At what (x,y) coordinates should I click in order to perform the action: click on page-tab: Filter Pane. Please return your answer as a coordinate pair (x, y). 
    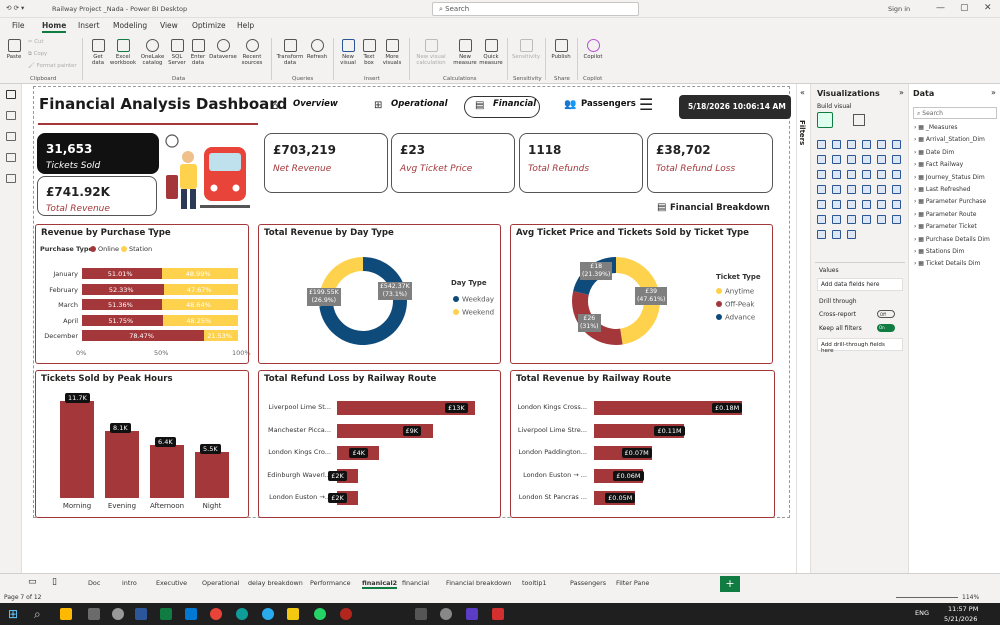
    Looking at the image, I should click on (633, 583).